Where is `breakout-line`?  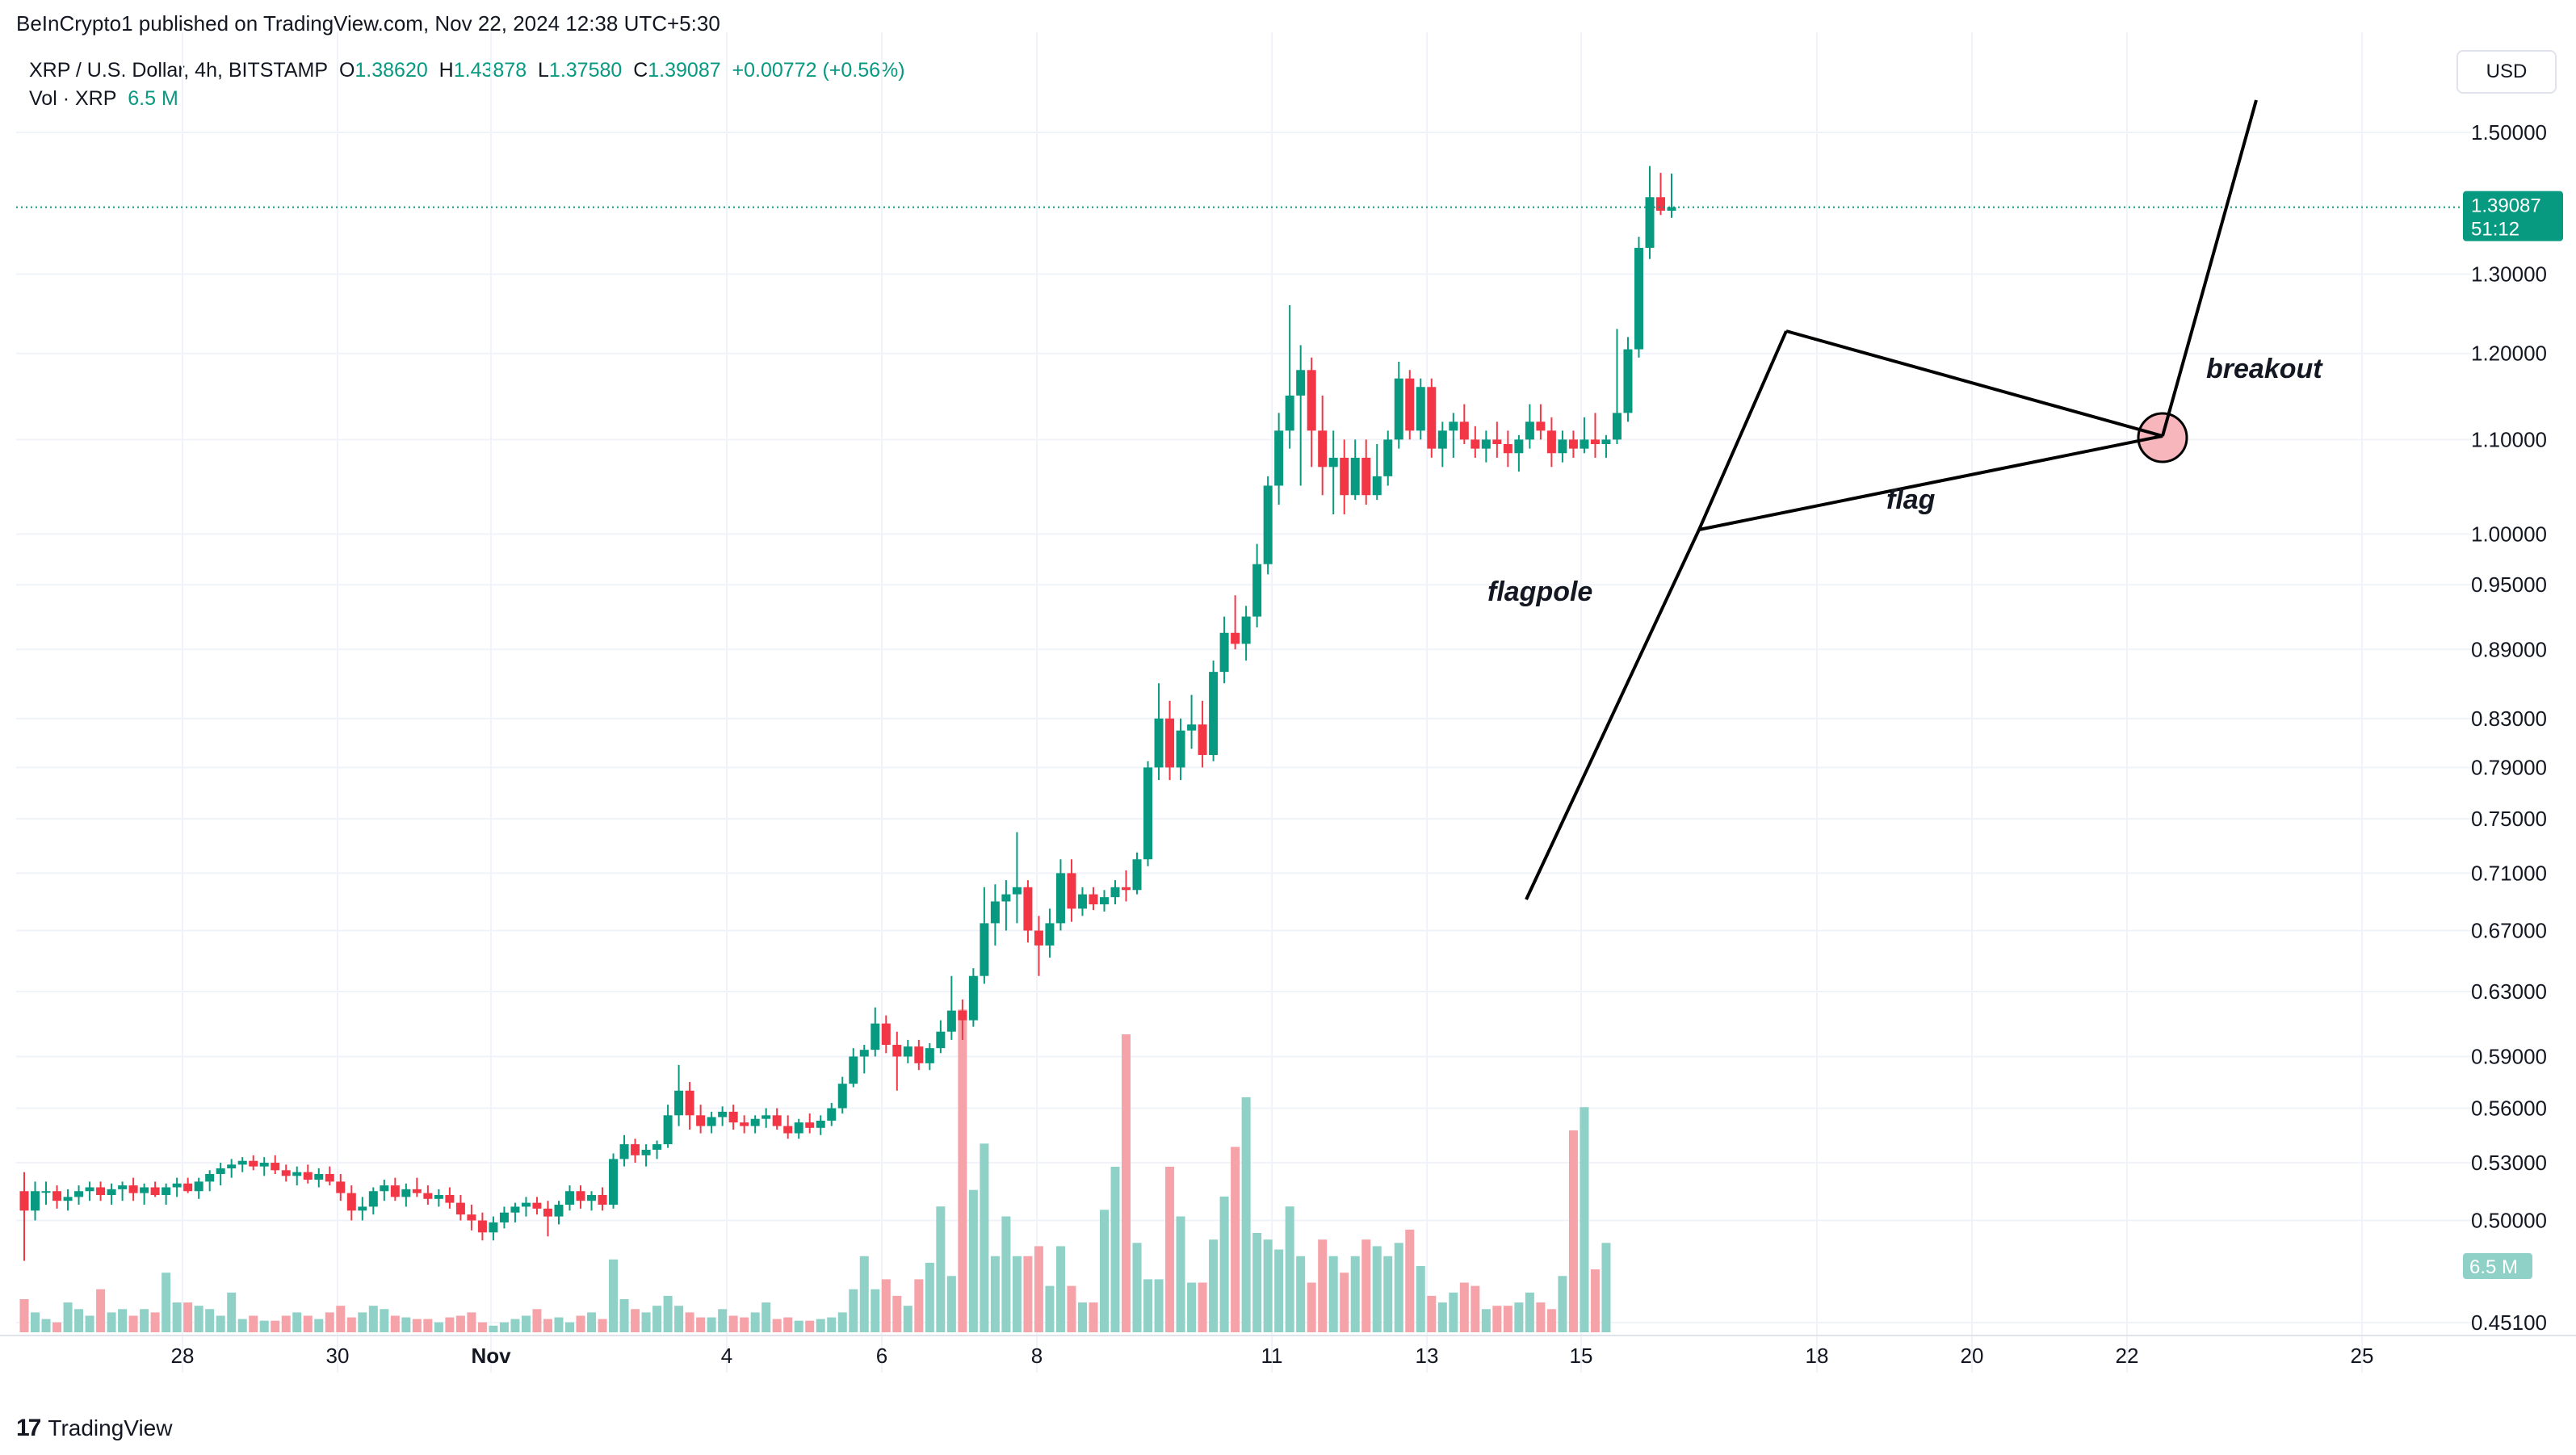 breakout-line is located at coordinates (2209, 268).